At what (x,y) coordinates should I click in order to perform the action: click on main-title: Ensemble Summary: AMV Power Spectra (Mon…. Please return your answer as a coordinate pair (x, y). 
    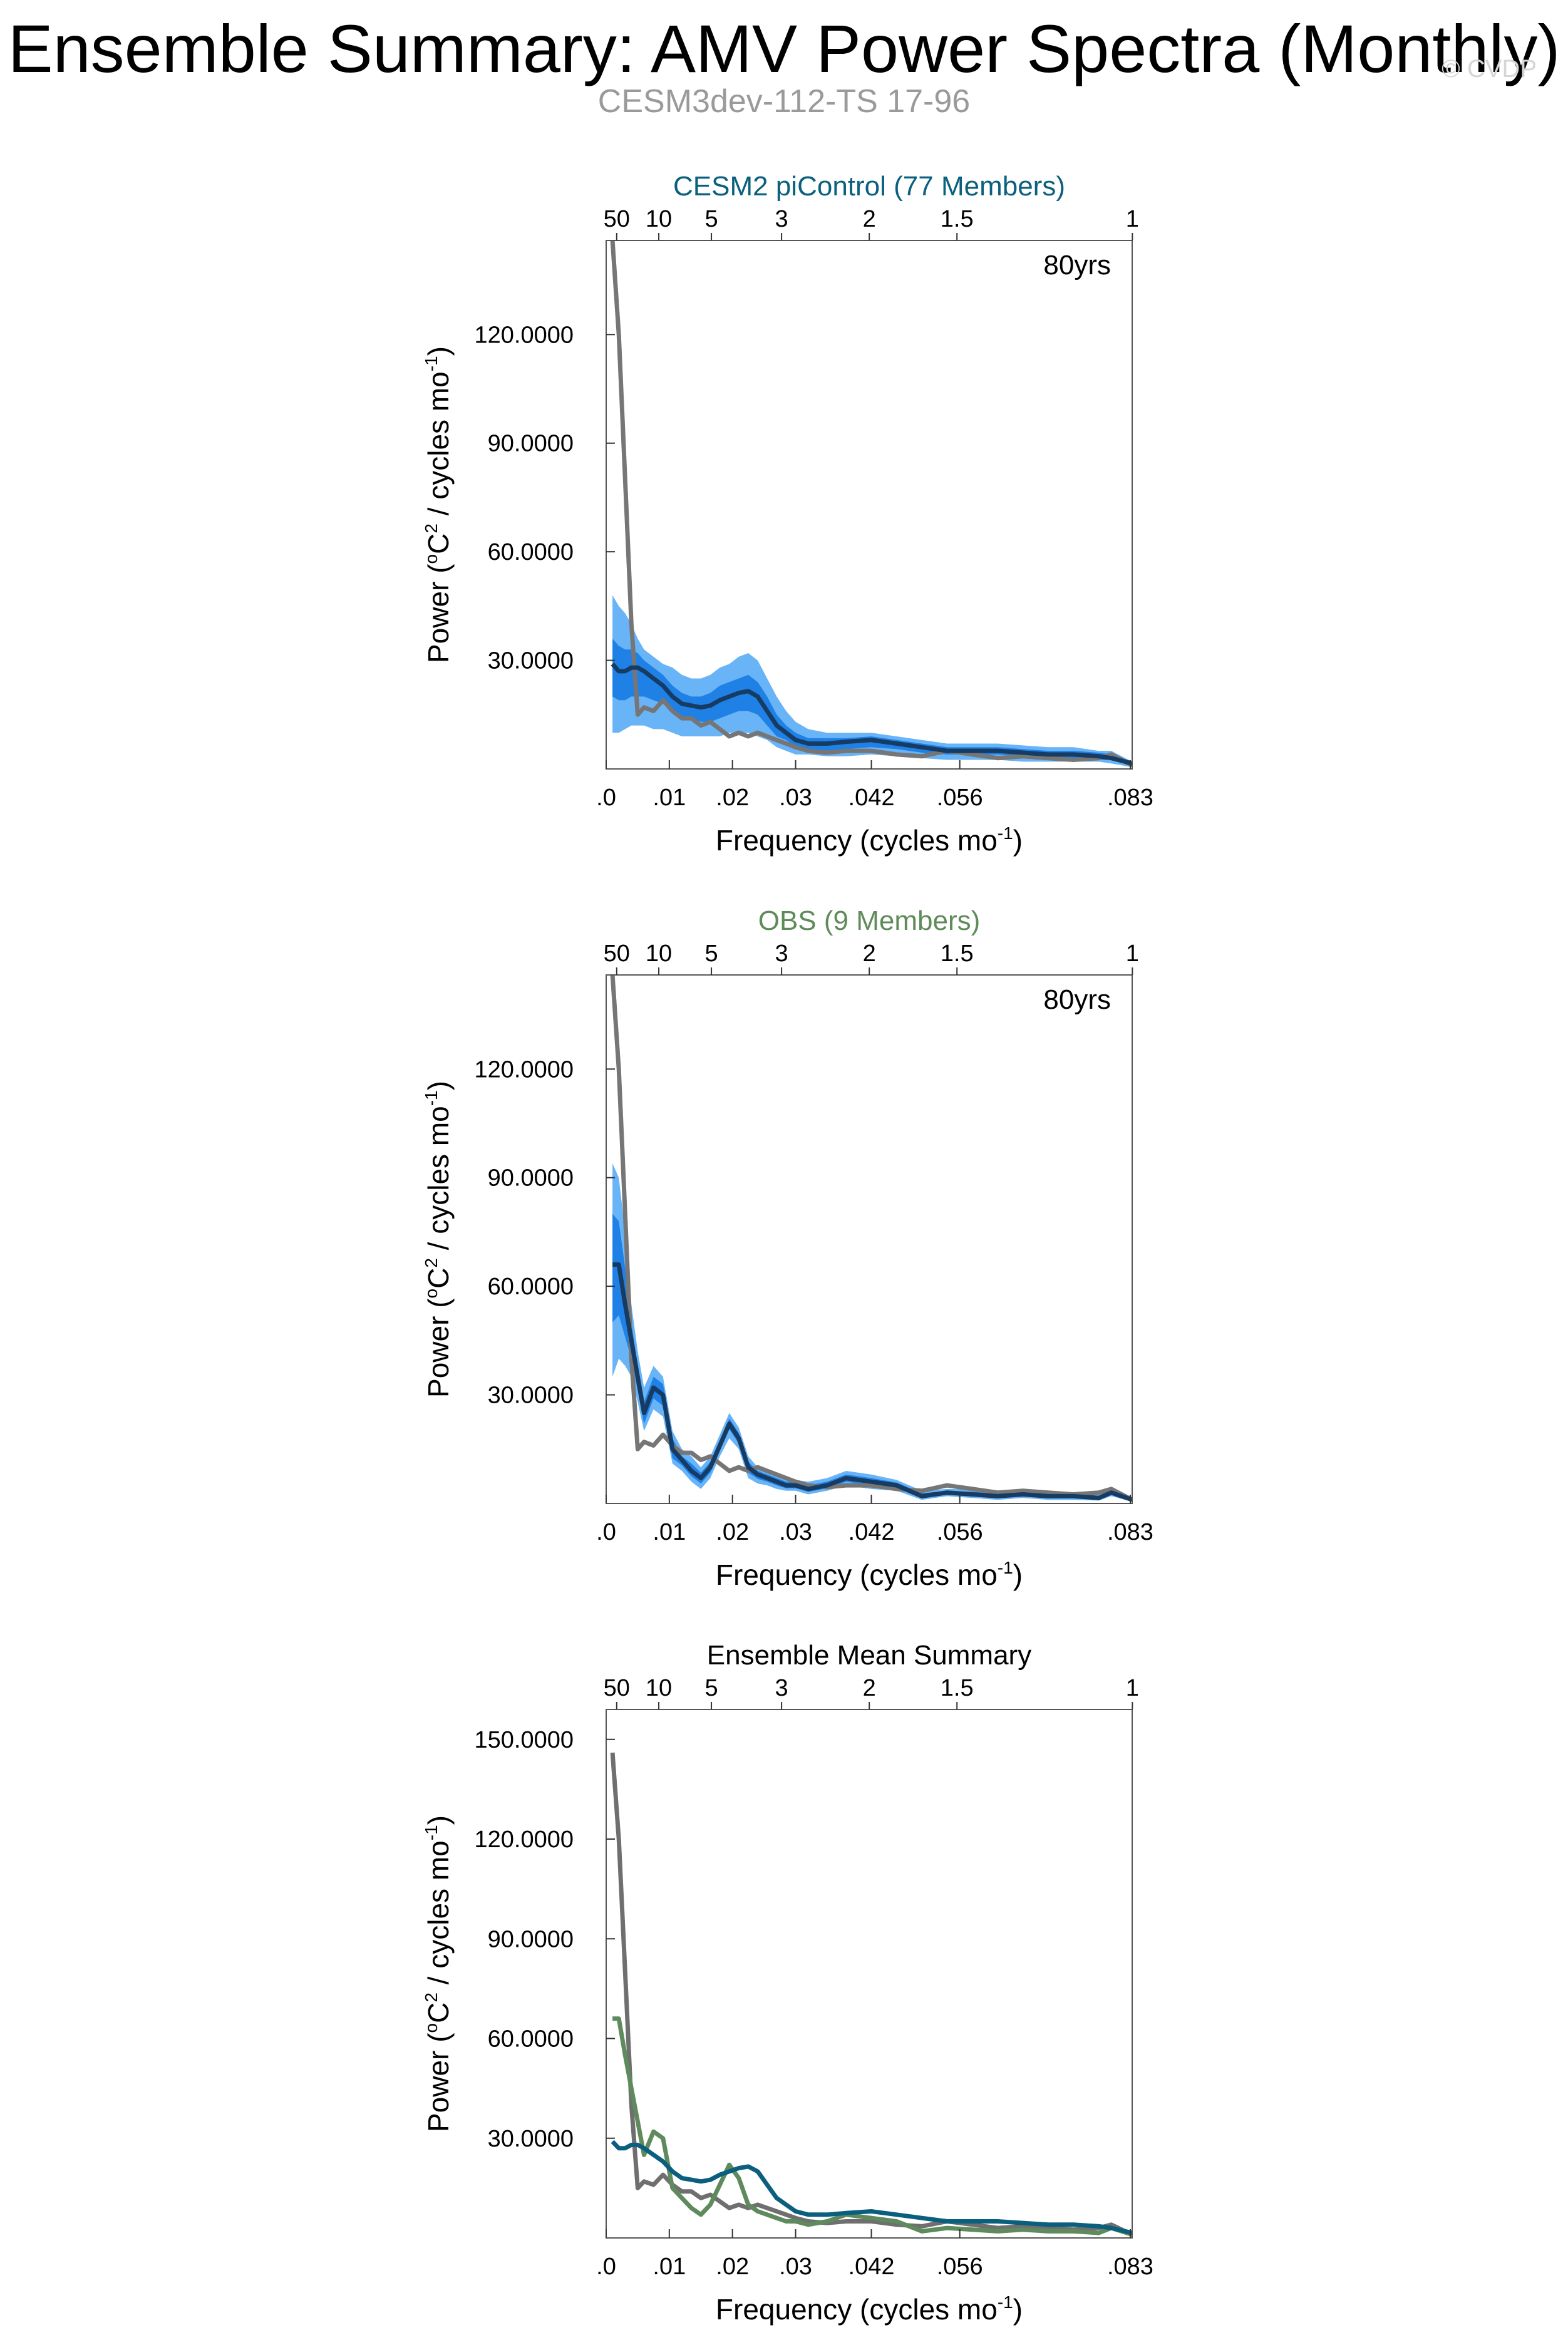
    Looking at the image, I should click on (784, 49).